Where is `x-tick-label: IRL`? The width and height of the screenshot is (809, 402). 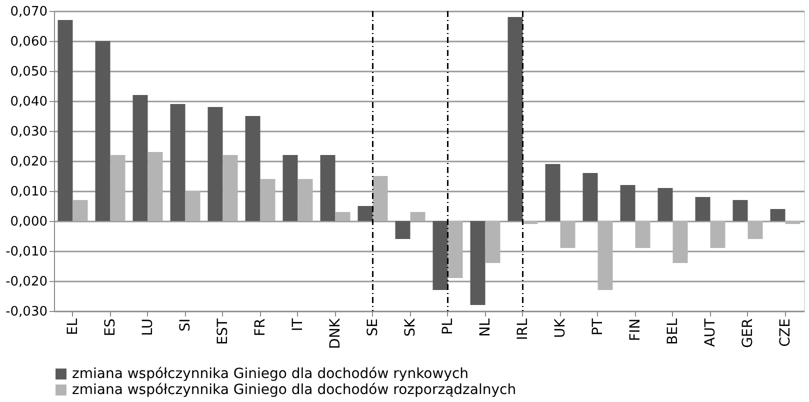 x-tick-label: IRL is located at coordinates (522, 329).